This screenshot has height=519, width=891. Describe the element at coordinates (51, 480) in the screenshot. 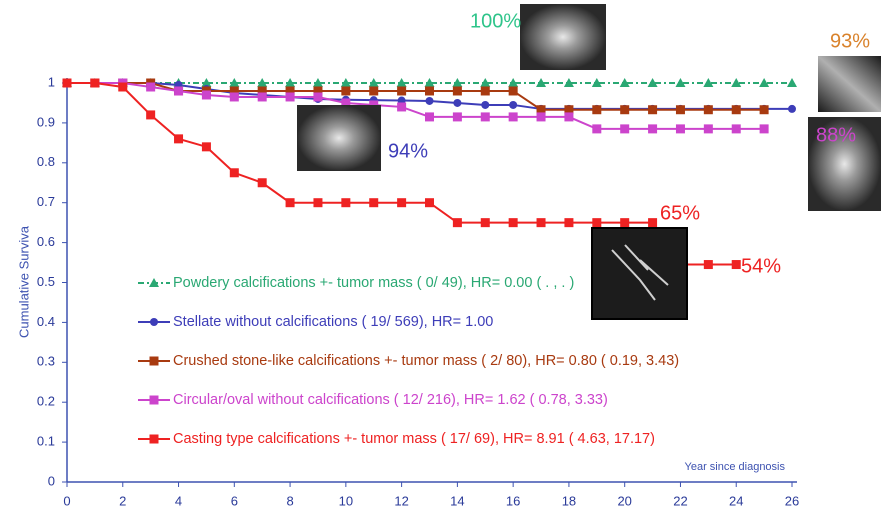

I see `y-tick-label: 0` at that location.